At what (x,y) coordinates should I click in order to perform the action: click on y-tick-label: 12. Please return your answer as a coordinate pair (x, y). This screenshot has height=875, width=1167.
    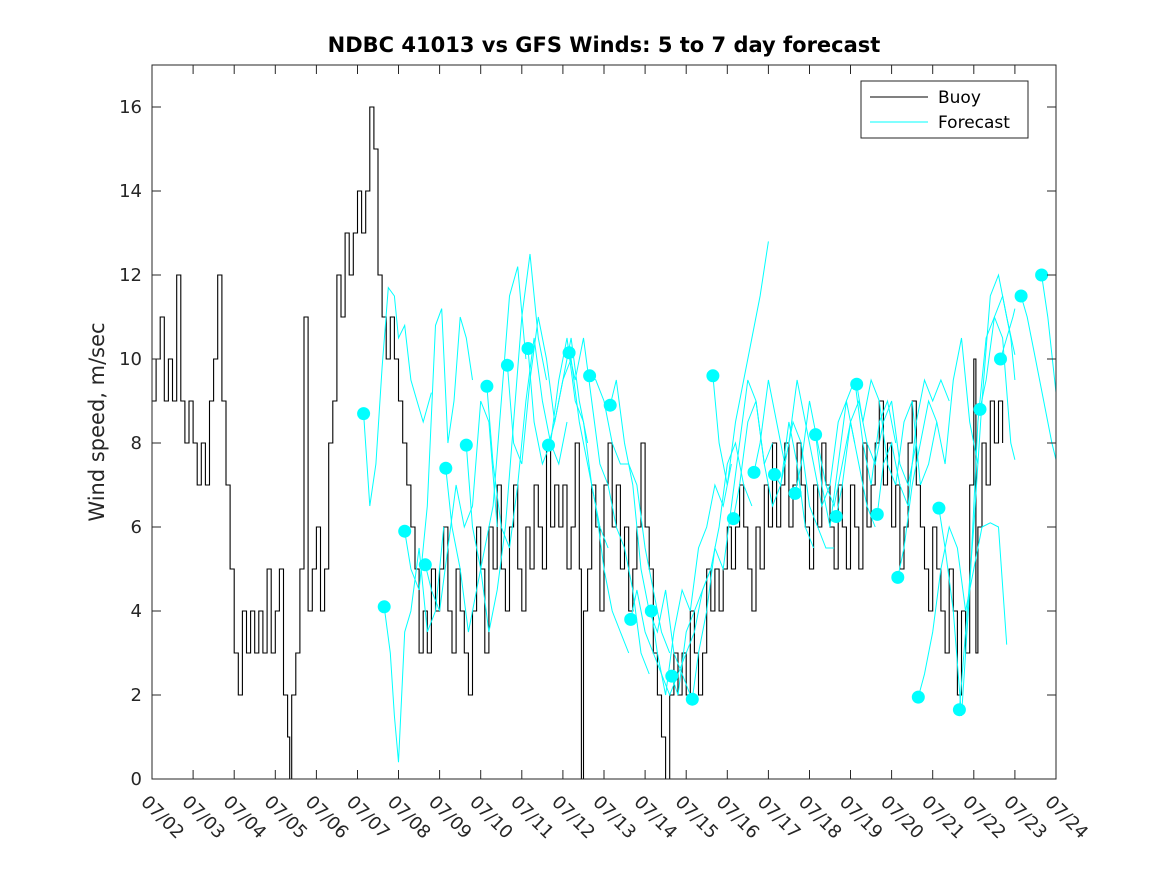
    Looking at the image, I should click on (130, 275).